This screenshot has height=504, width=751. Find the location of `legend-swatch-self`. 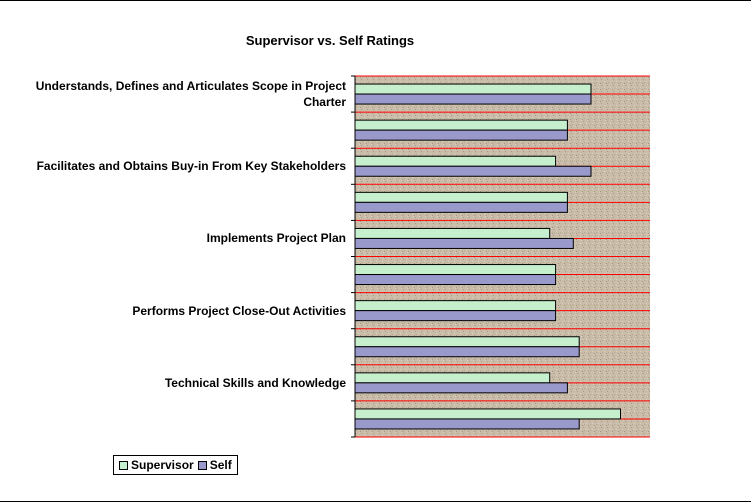

legend-swatch-self is located at coordinates (202, 465).